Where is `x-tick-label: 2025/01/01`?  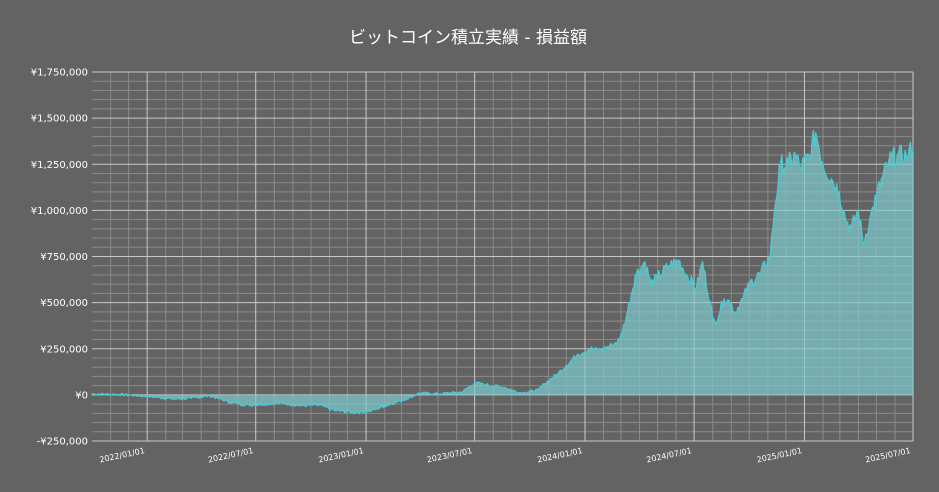 x-tick-label: 2025/01/01 is located at coordinates (779, 455).